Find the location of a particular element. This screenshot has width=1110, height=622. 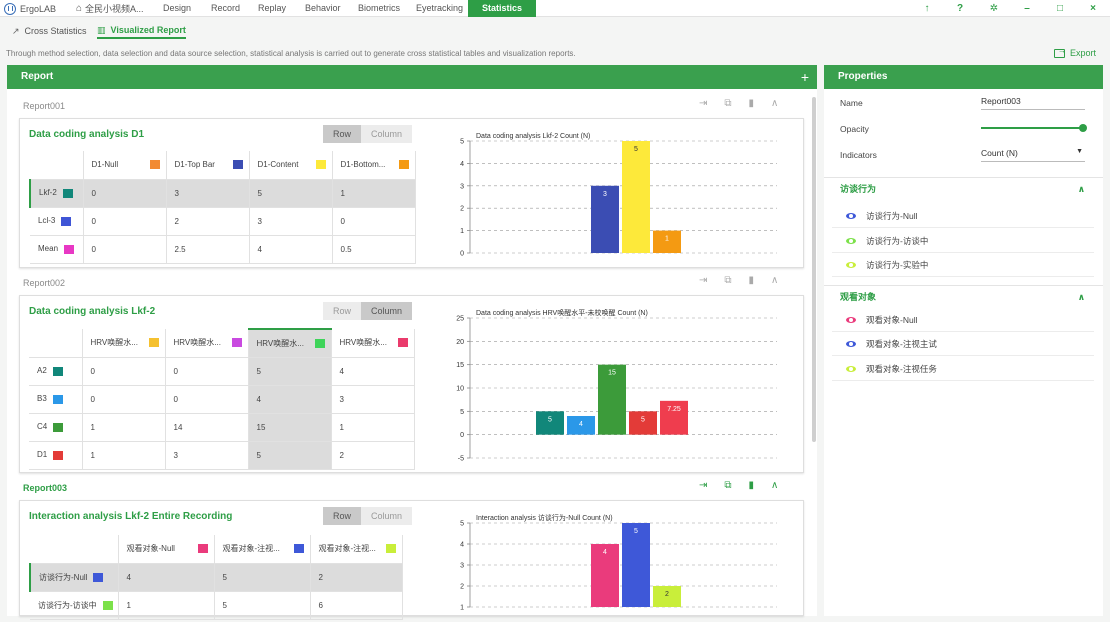

table-cell: 14 is located at coordinates (207, 427).